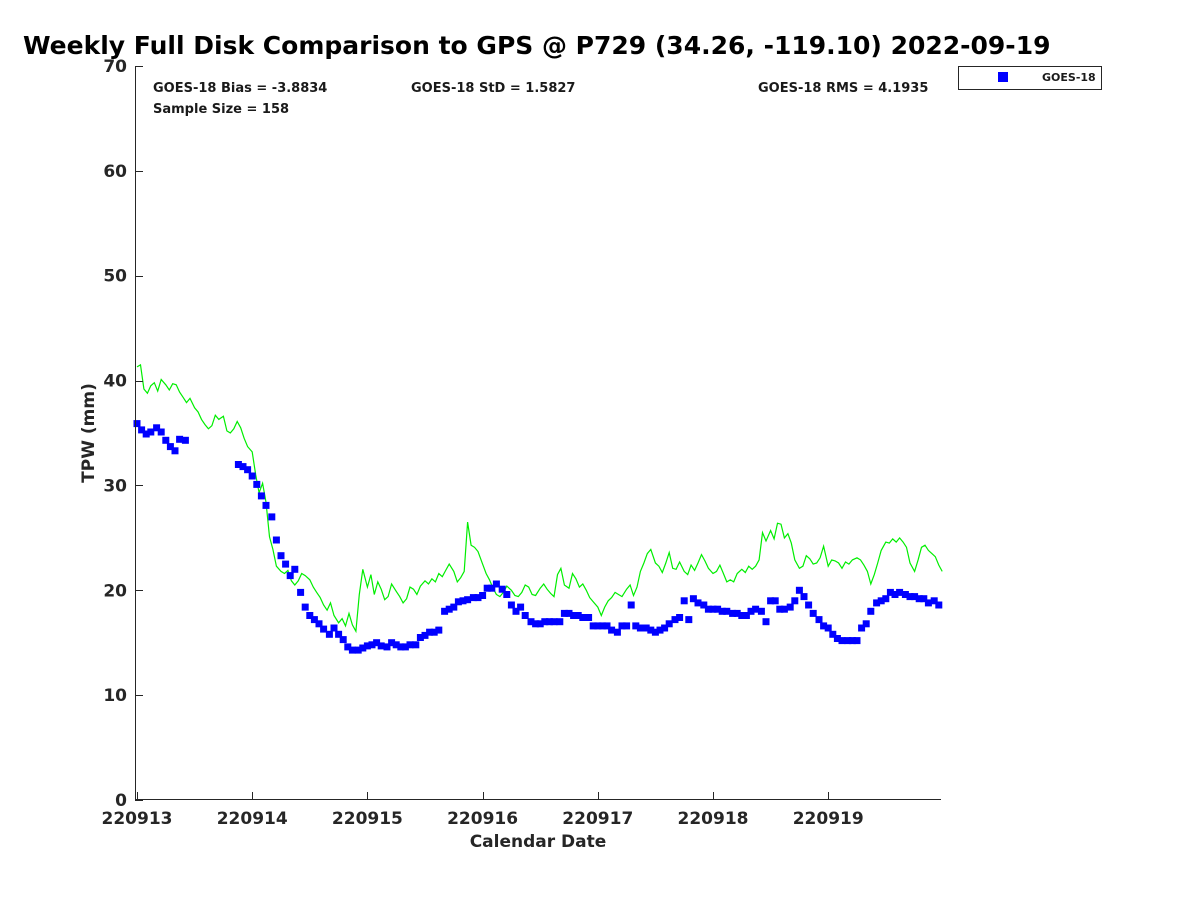 This screenshot has width=1200, height=900. I want to click on x-axis-label: Calendar Date, so click(538, 842).